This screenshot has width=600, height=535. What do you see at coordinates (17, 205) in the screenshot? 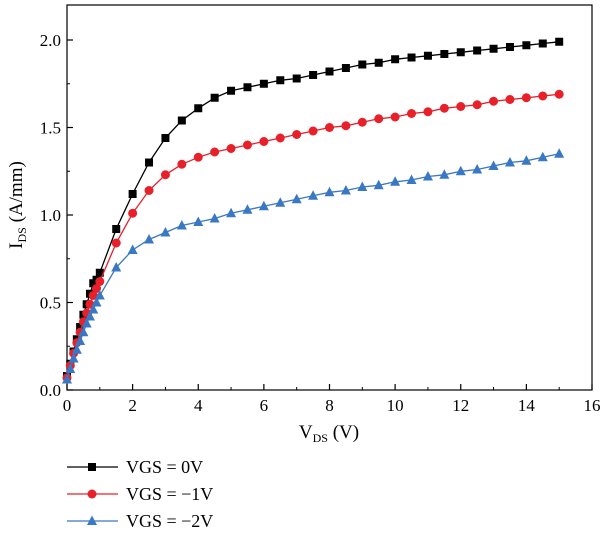
I see `y-axis-title: IDS (A/mm)` at bounding box center [17, 205].